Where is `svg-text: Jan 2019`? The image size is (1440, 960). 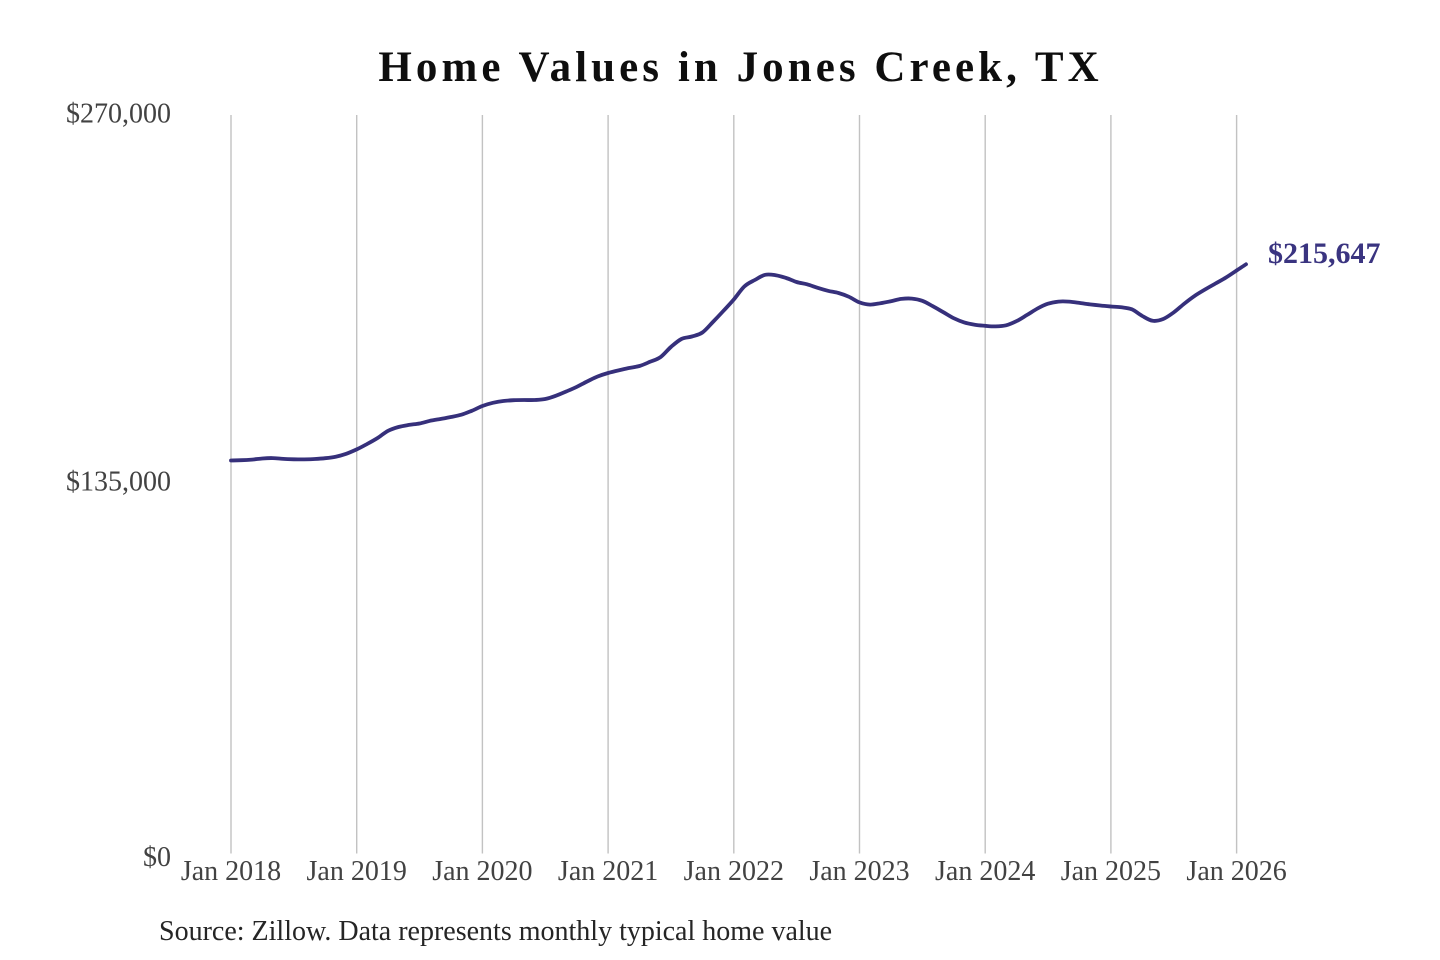
svg-text: Jan 2019 is located at coordinates (357, 871).